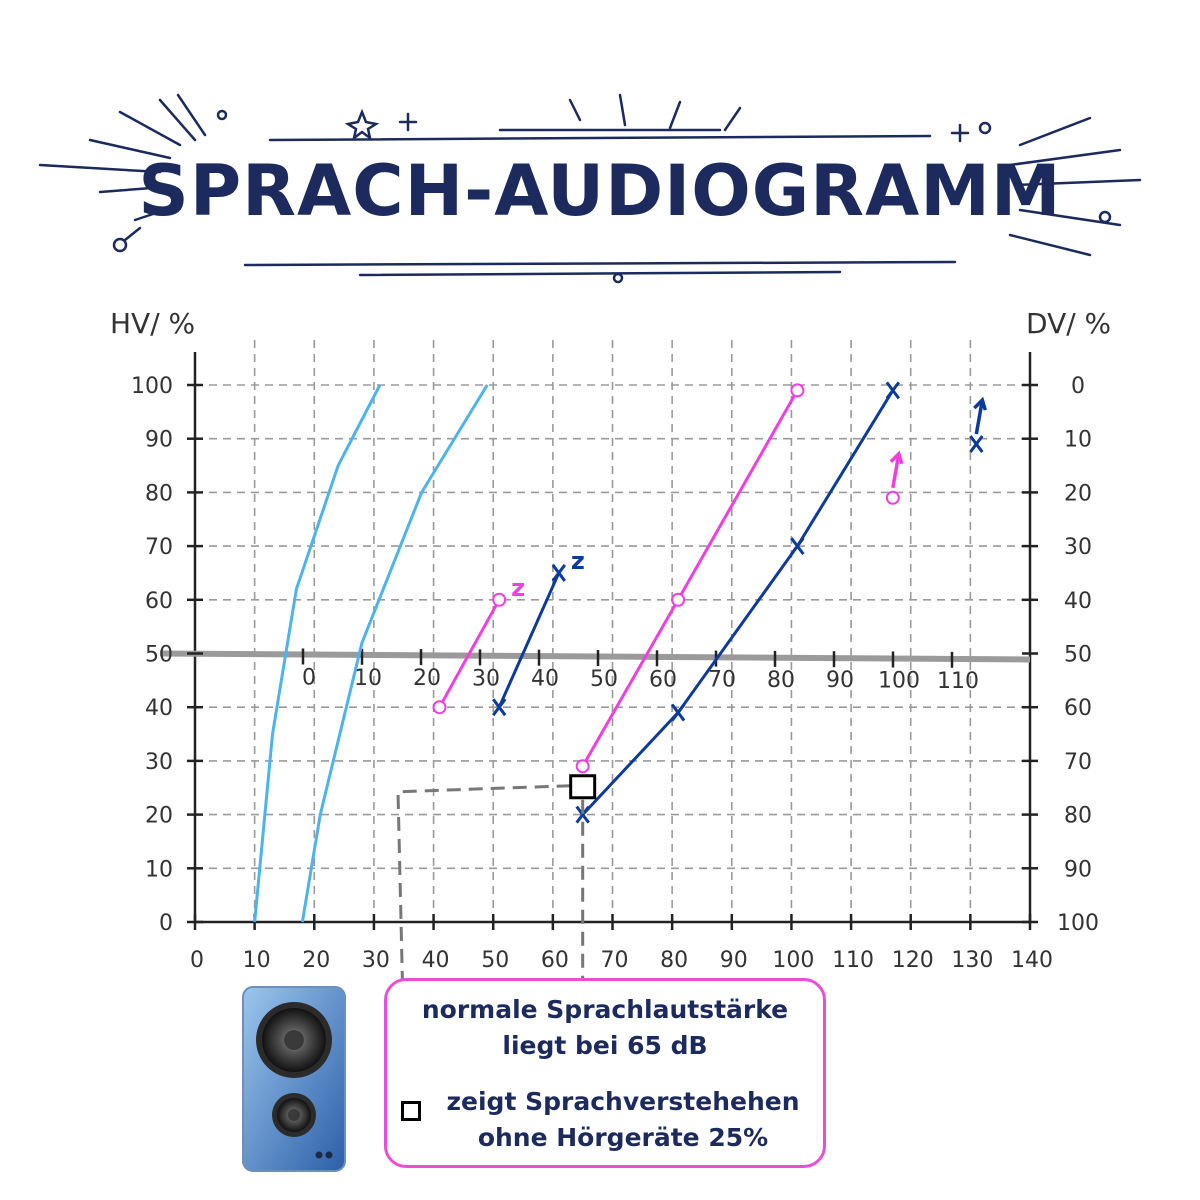 The image size is (1200, 1200). Describe the element at coordinates (166, 923) in the screenshot. I see `y-left-tick-label: 0` at that location.